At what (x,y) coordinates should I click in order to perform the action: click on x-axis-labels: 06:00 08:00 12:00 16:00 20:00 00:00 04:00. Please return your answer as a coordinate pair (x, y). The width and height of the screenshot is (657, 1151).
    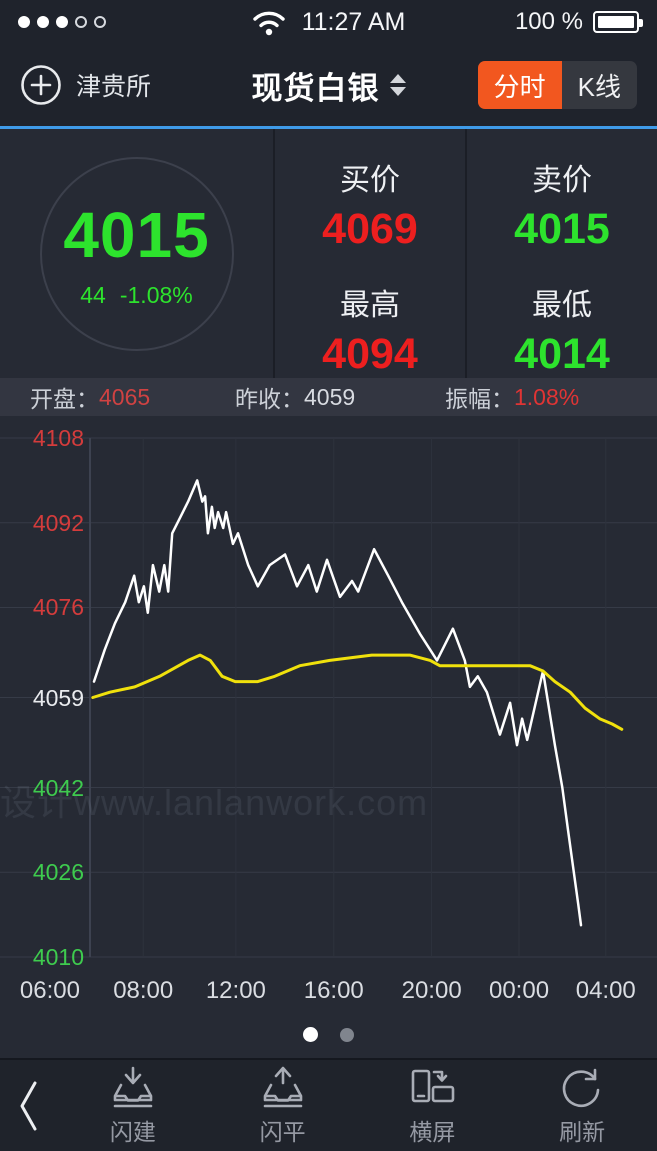
    Looking at the image, I should click on (328, 993).